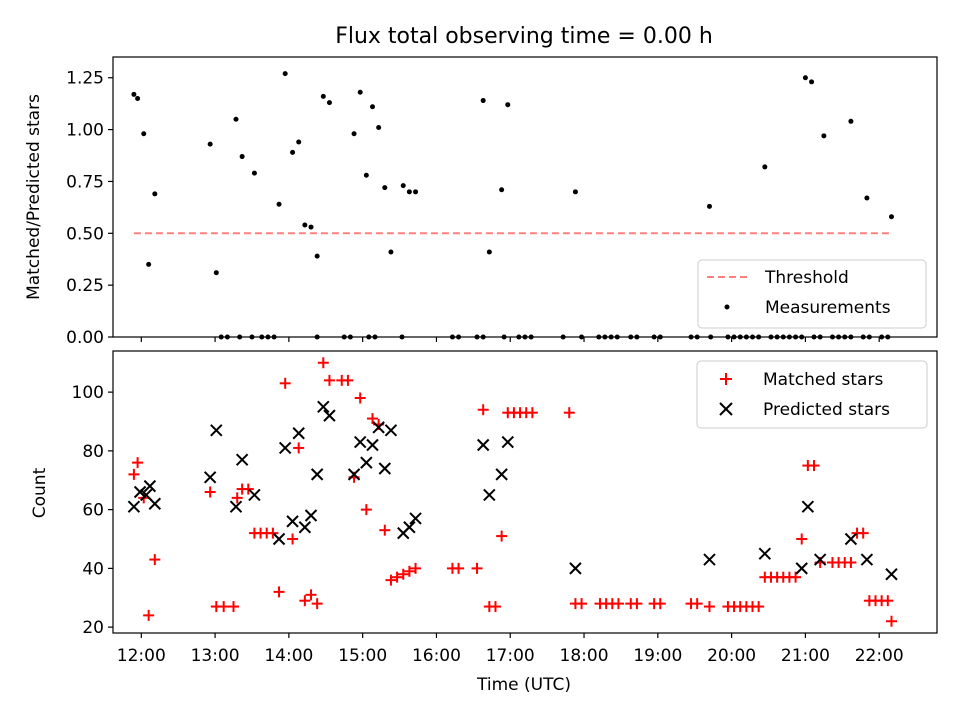  I want to click on bottom-y-tick-label-2: 60, so click(93, 511).